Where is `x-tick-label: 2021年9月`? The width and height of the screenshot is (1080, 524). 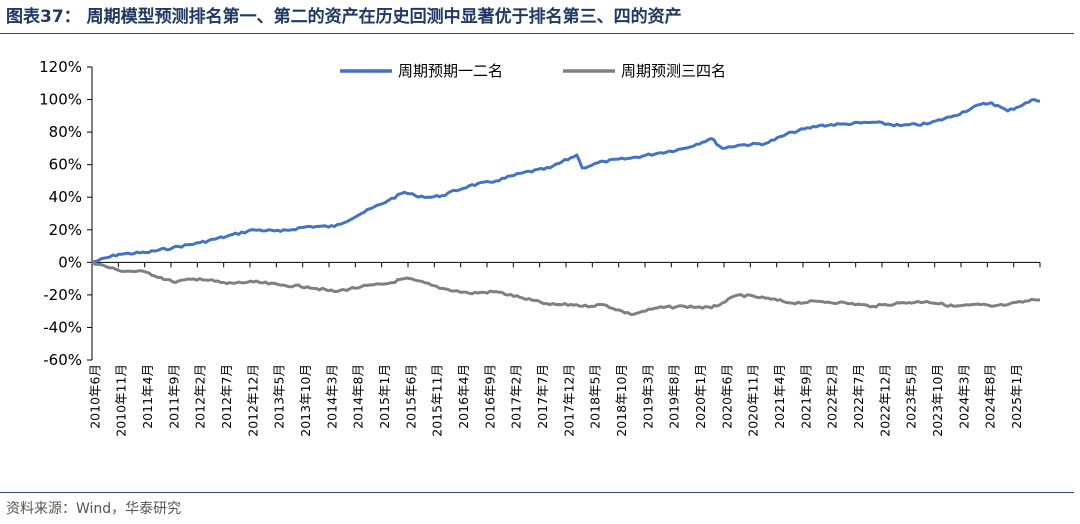 x-tick-label: 2021年9月 is located at coordinates (805, 396).